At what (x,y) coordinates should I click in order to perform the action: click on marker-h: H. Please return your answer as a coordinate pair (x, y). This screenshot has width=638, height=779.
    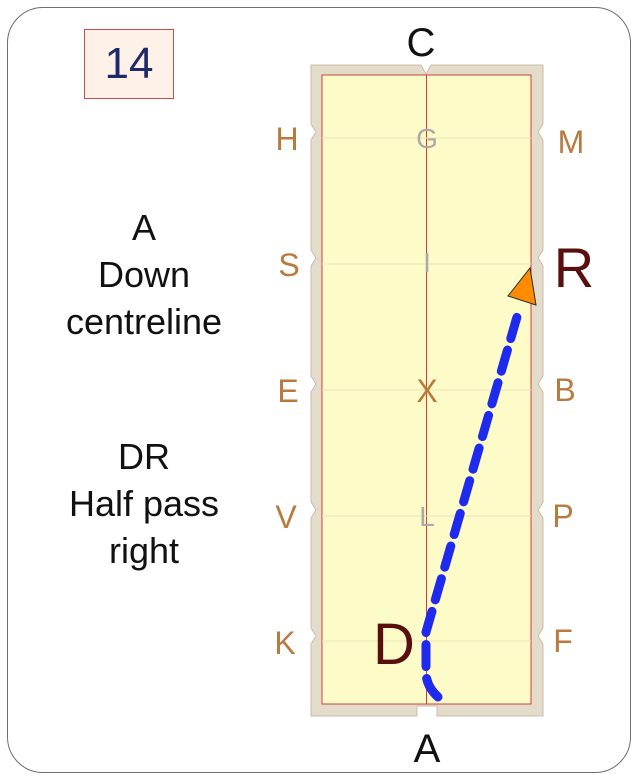
    Looking at the image, I should click on (286, 139).